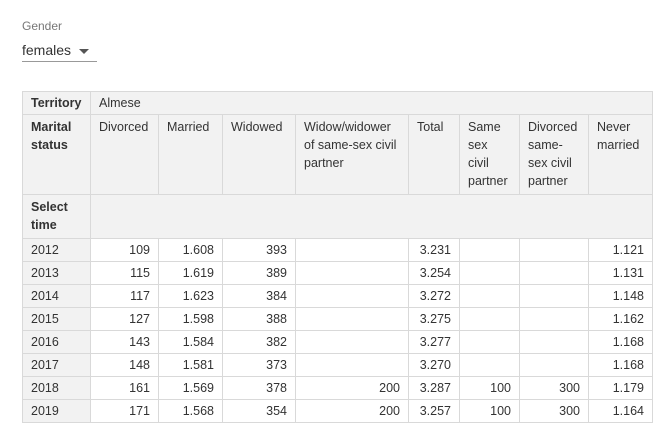 The image size is (655, 432). Describe the element at coordinates (352, 154) in the screenshot. I see `column-header-widow-civil: Widow/widower of same-sex civil partner` at that location.